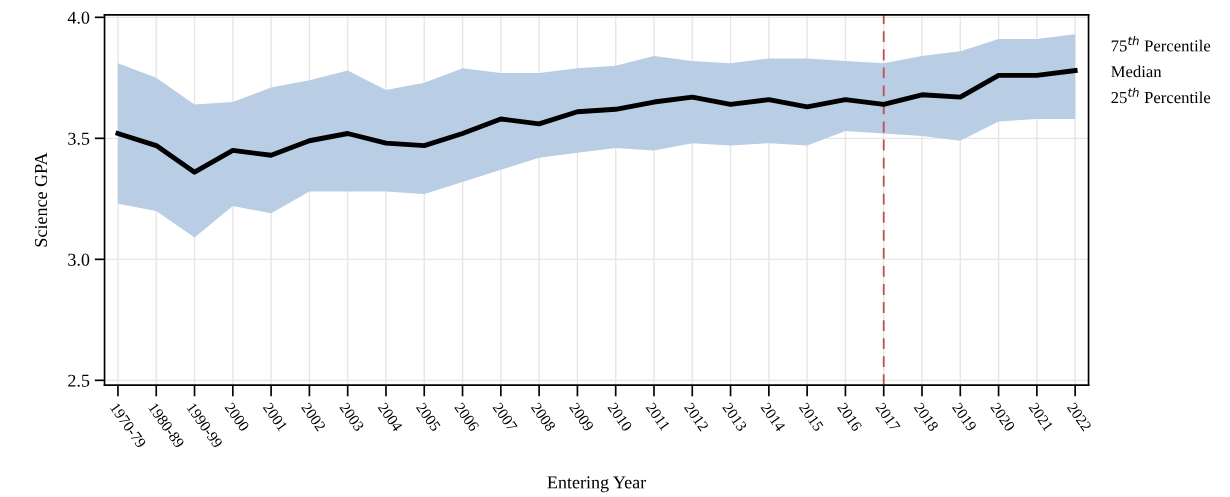 This screenshot has width=1230, height=497. I want to click on y-axis-title: Science GPA, so click(41, 199).